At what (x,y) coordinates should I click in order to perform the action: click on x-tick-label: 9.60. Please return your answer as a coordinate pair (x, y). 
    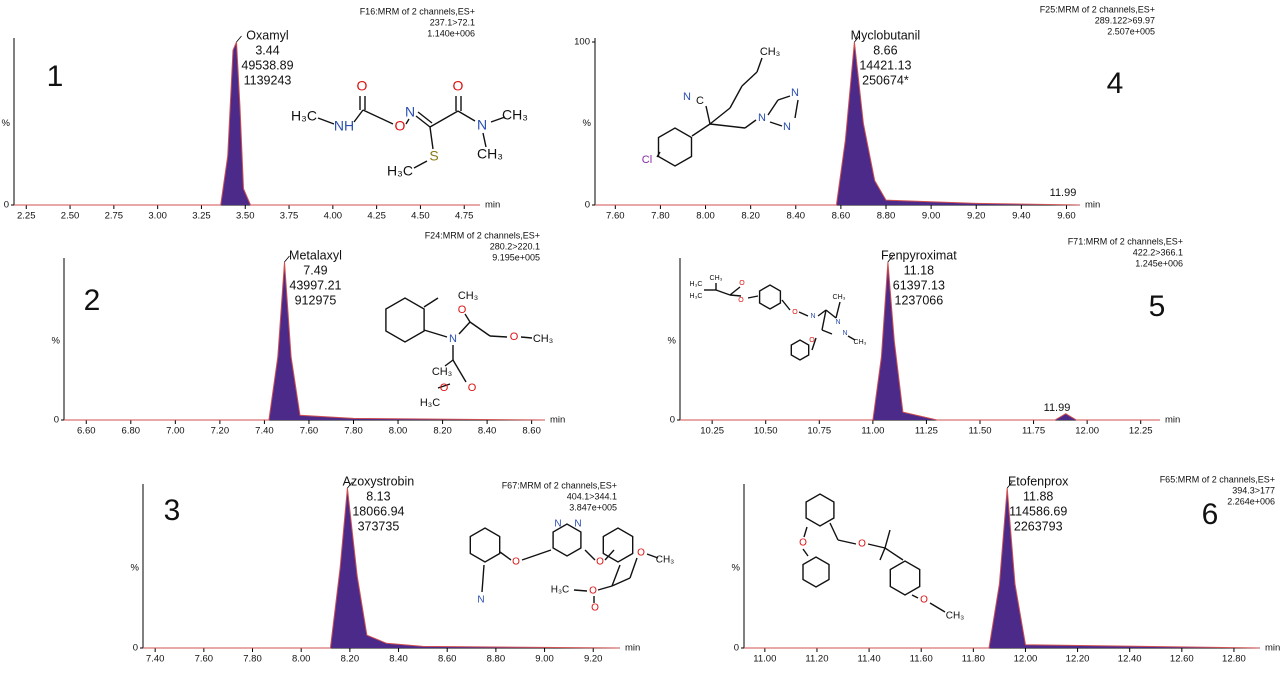
    Looking at the image, I should click on (1066, 216).